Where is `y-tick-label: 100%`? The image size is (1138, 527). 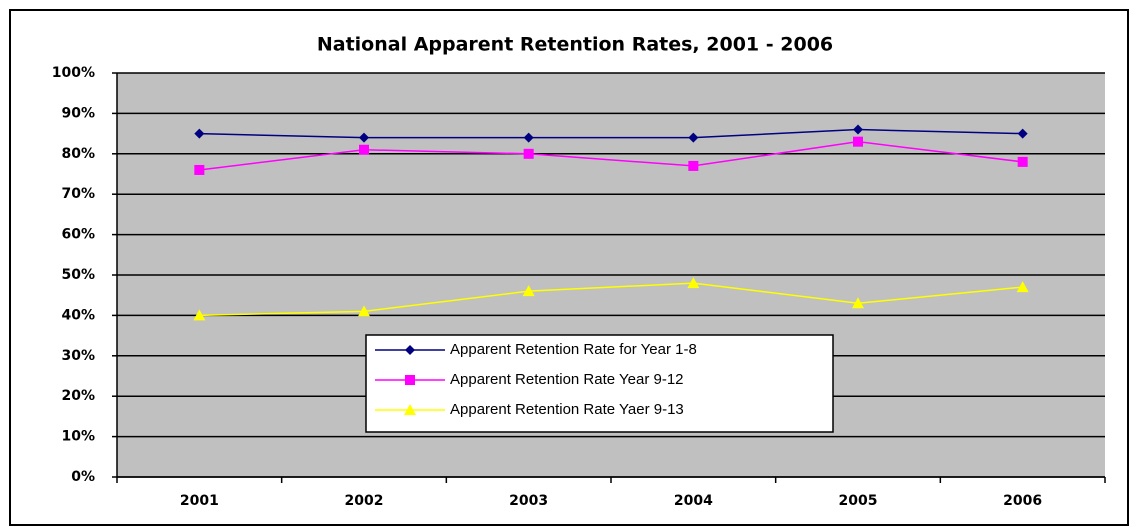 y-tick-label: 100% is located at coordinates (73, 73).